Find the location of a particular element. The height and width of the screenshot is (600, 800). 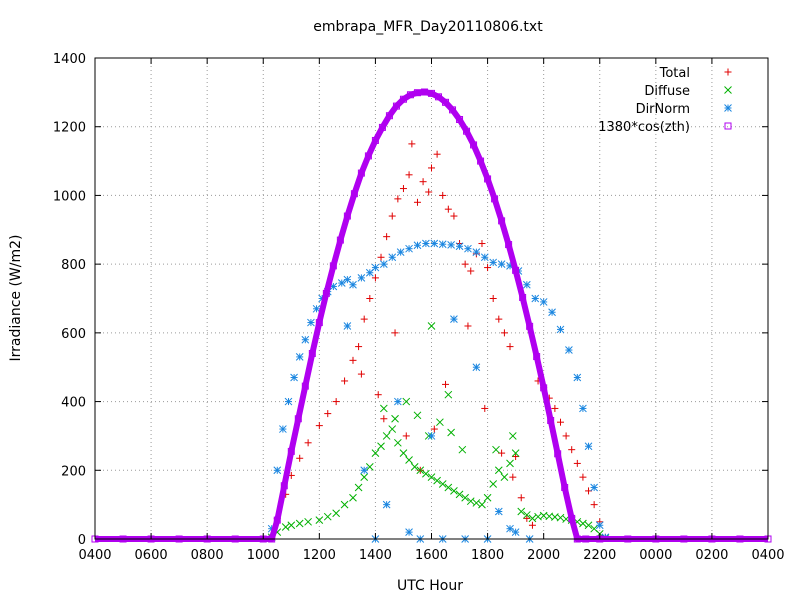

y-tick-label: 400 is located at coordinates (73, 403).